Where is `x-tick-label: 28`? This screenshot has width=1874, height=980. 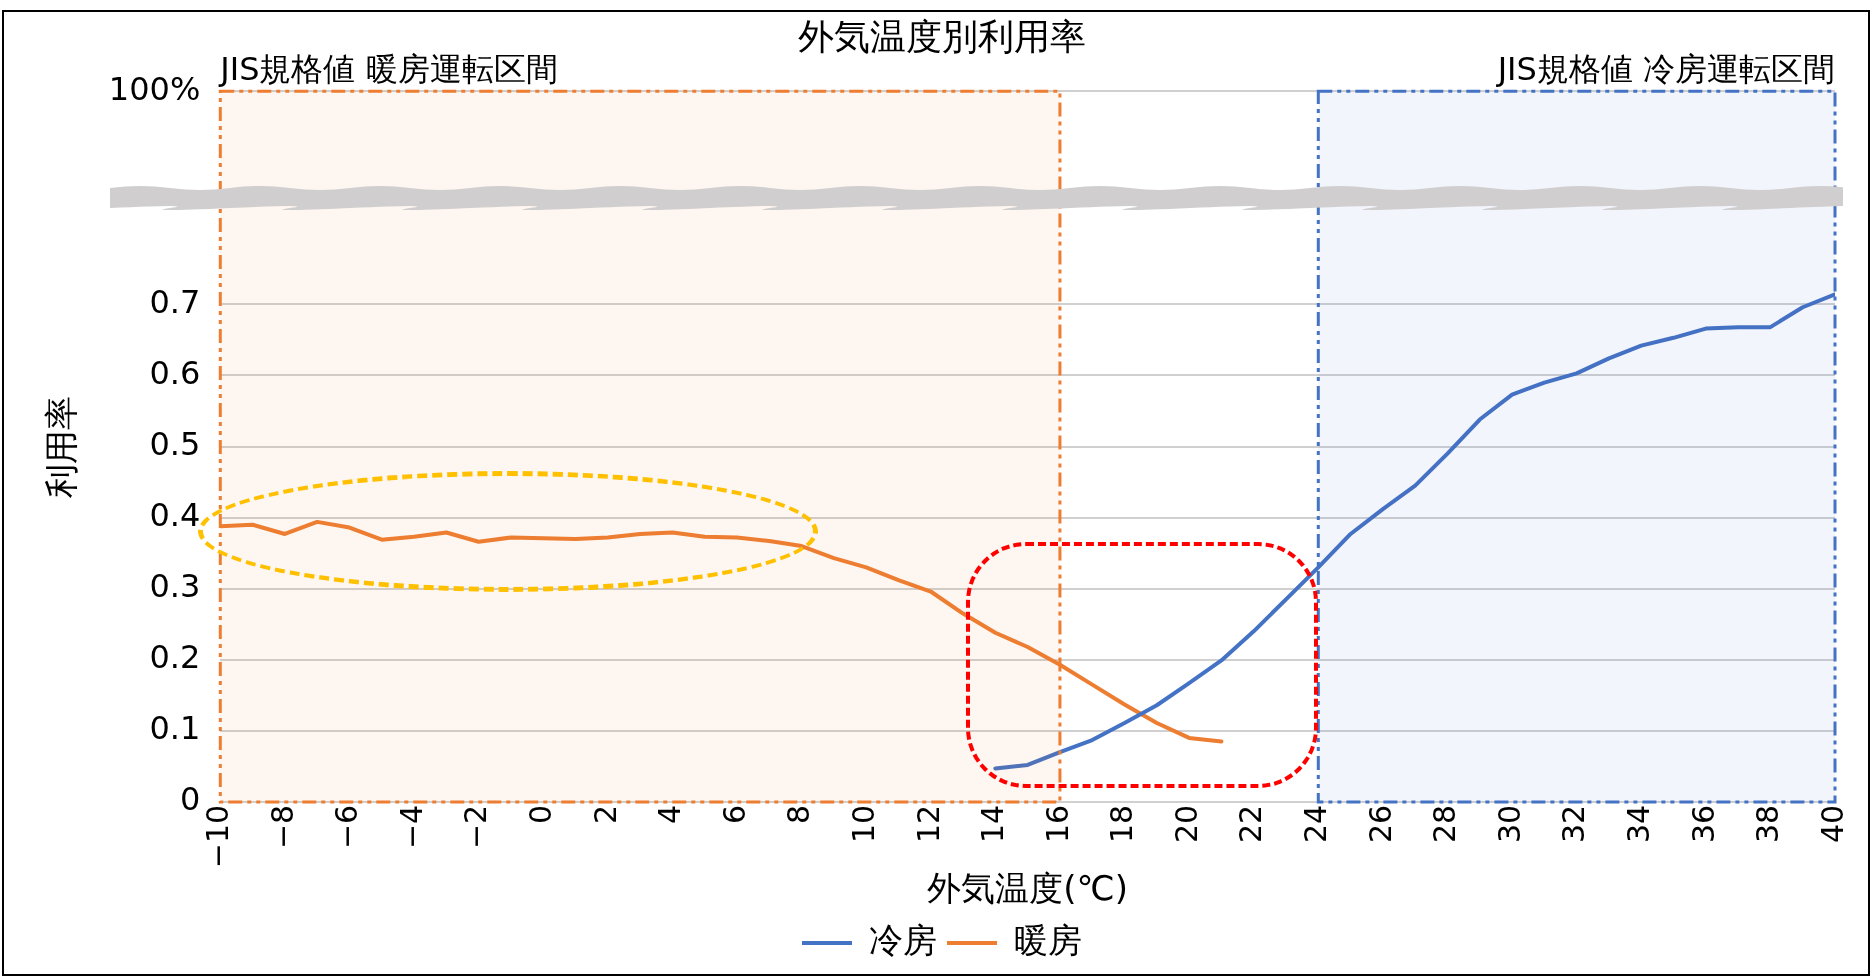 x-tick-label: 28 is located at coordinates (1445, 824).